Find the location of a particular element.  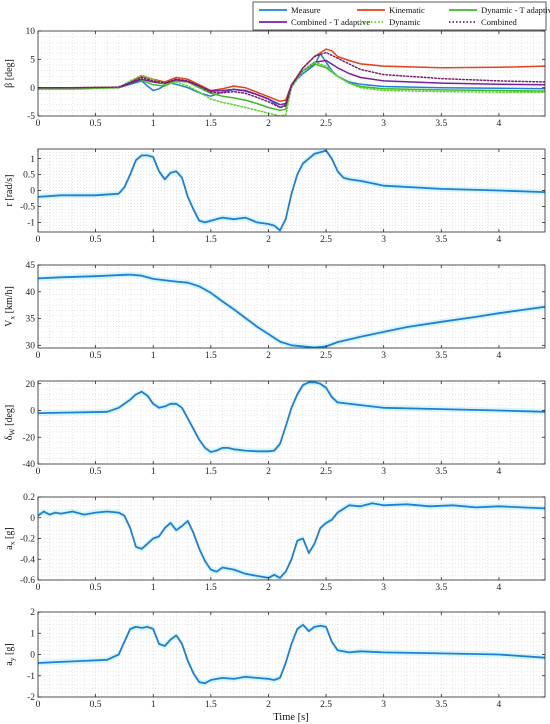

series-line-combined_t_adaptive is located at coordinates (291, 82).